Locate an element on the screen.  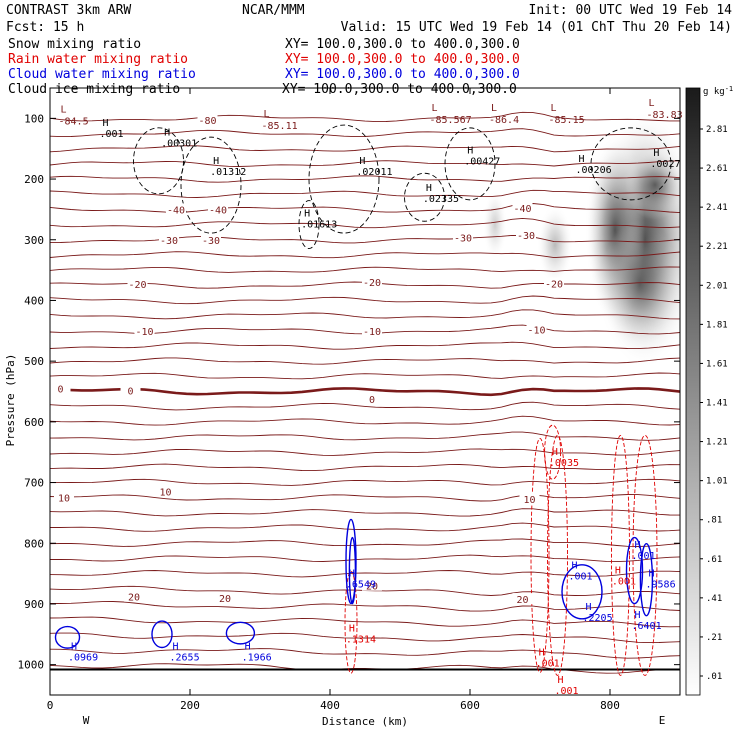
cloud-h-value: .001 is located at coordinates (581, 577).